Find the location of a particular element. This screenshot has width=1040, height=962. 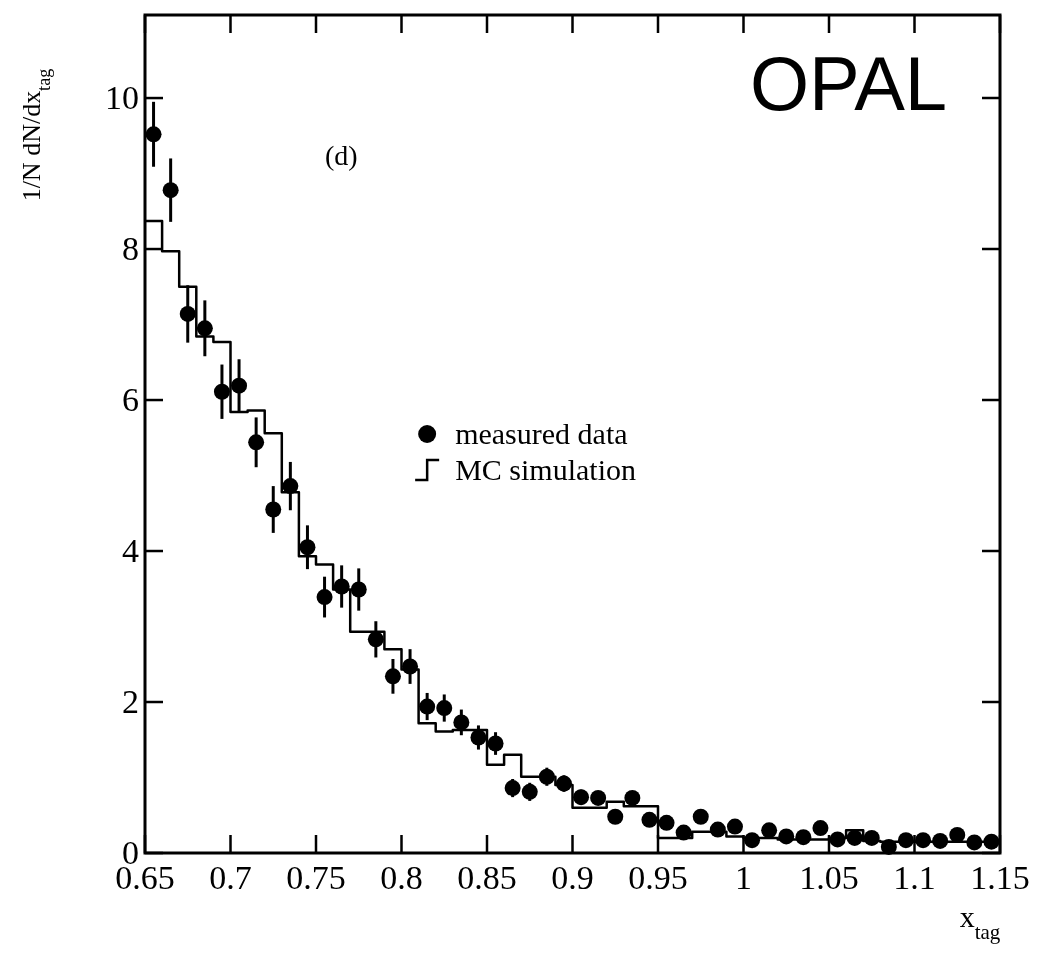

x-tick-label: 0.9 is located at coordinates (572, 877).